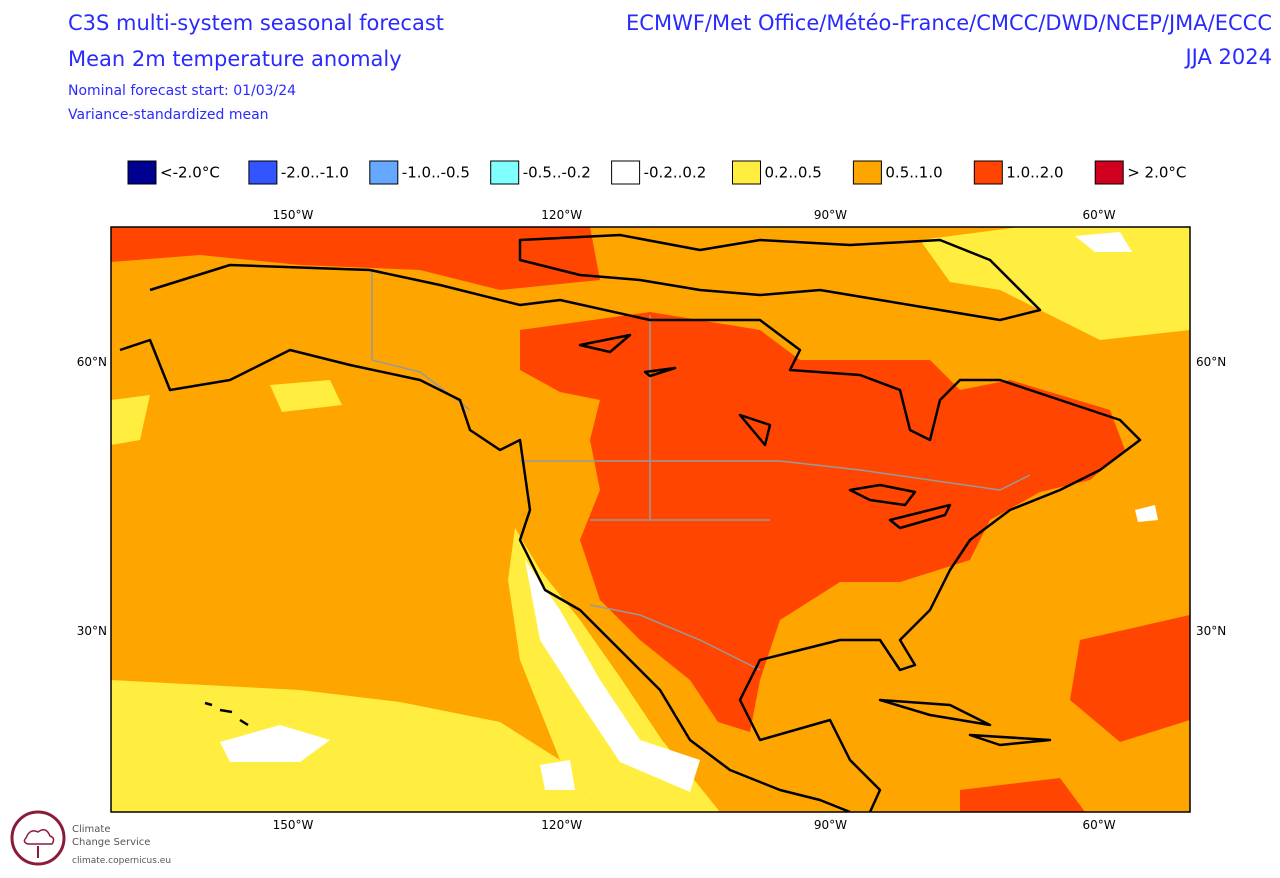 The width and height of the screenshot is (1280, 878). Describe the element at coordinates (793, 173) in the screenshot. I see `legend-label: 0.2..0.5` at that location.